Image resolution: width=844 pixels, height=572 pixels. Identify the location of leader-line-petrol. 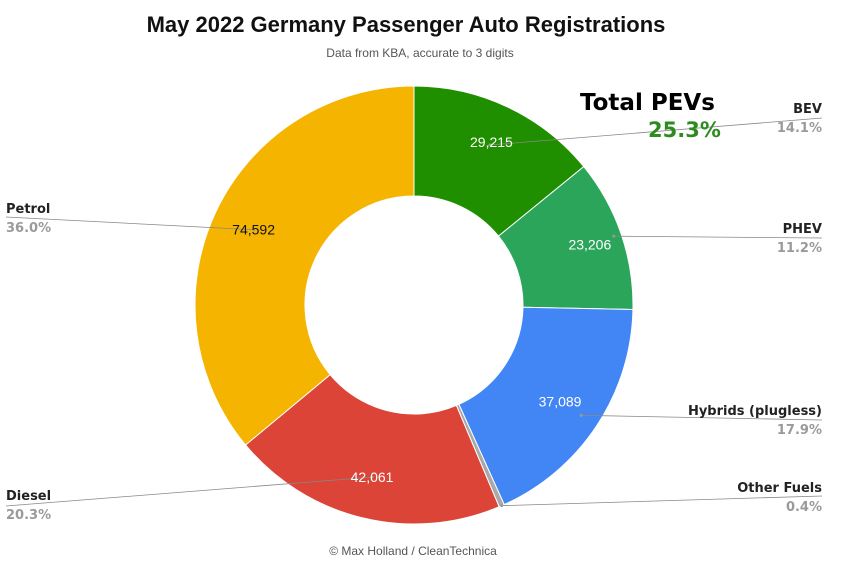
(129, 223).